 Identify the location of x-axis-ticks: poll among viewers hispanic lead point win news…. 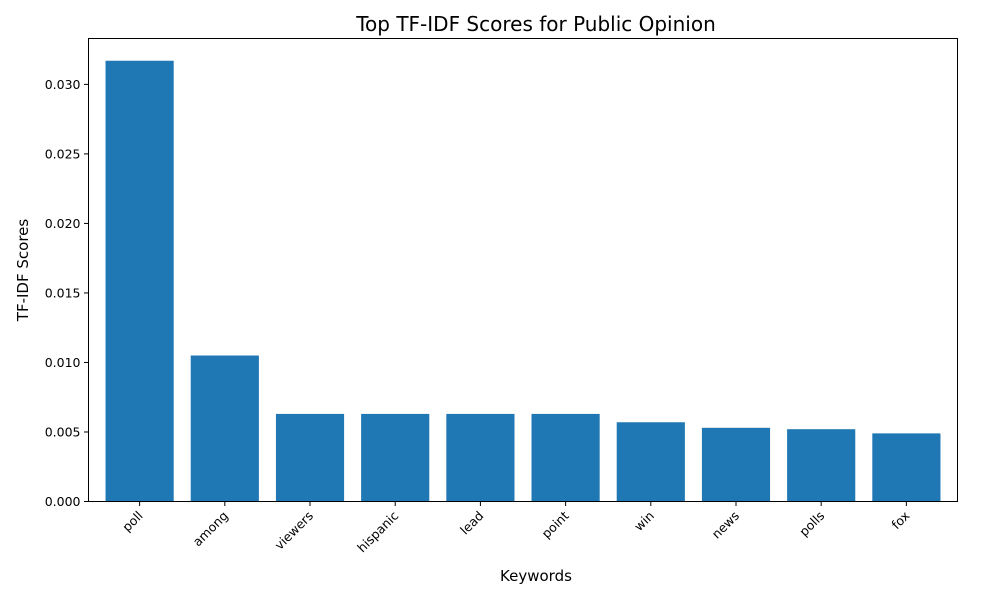
(515, 529).